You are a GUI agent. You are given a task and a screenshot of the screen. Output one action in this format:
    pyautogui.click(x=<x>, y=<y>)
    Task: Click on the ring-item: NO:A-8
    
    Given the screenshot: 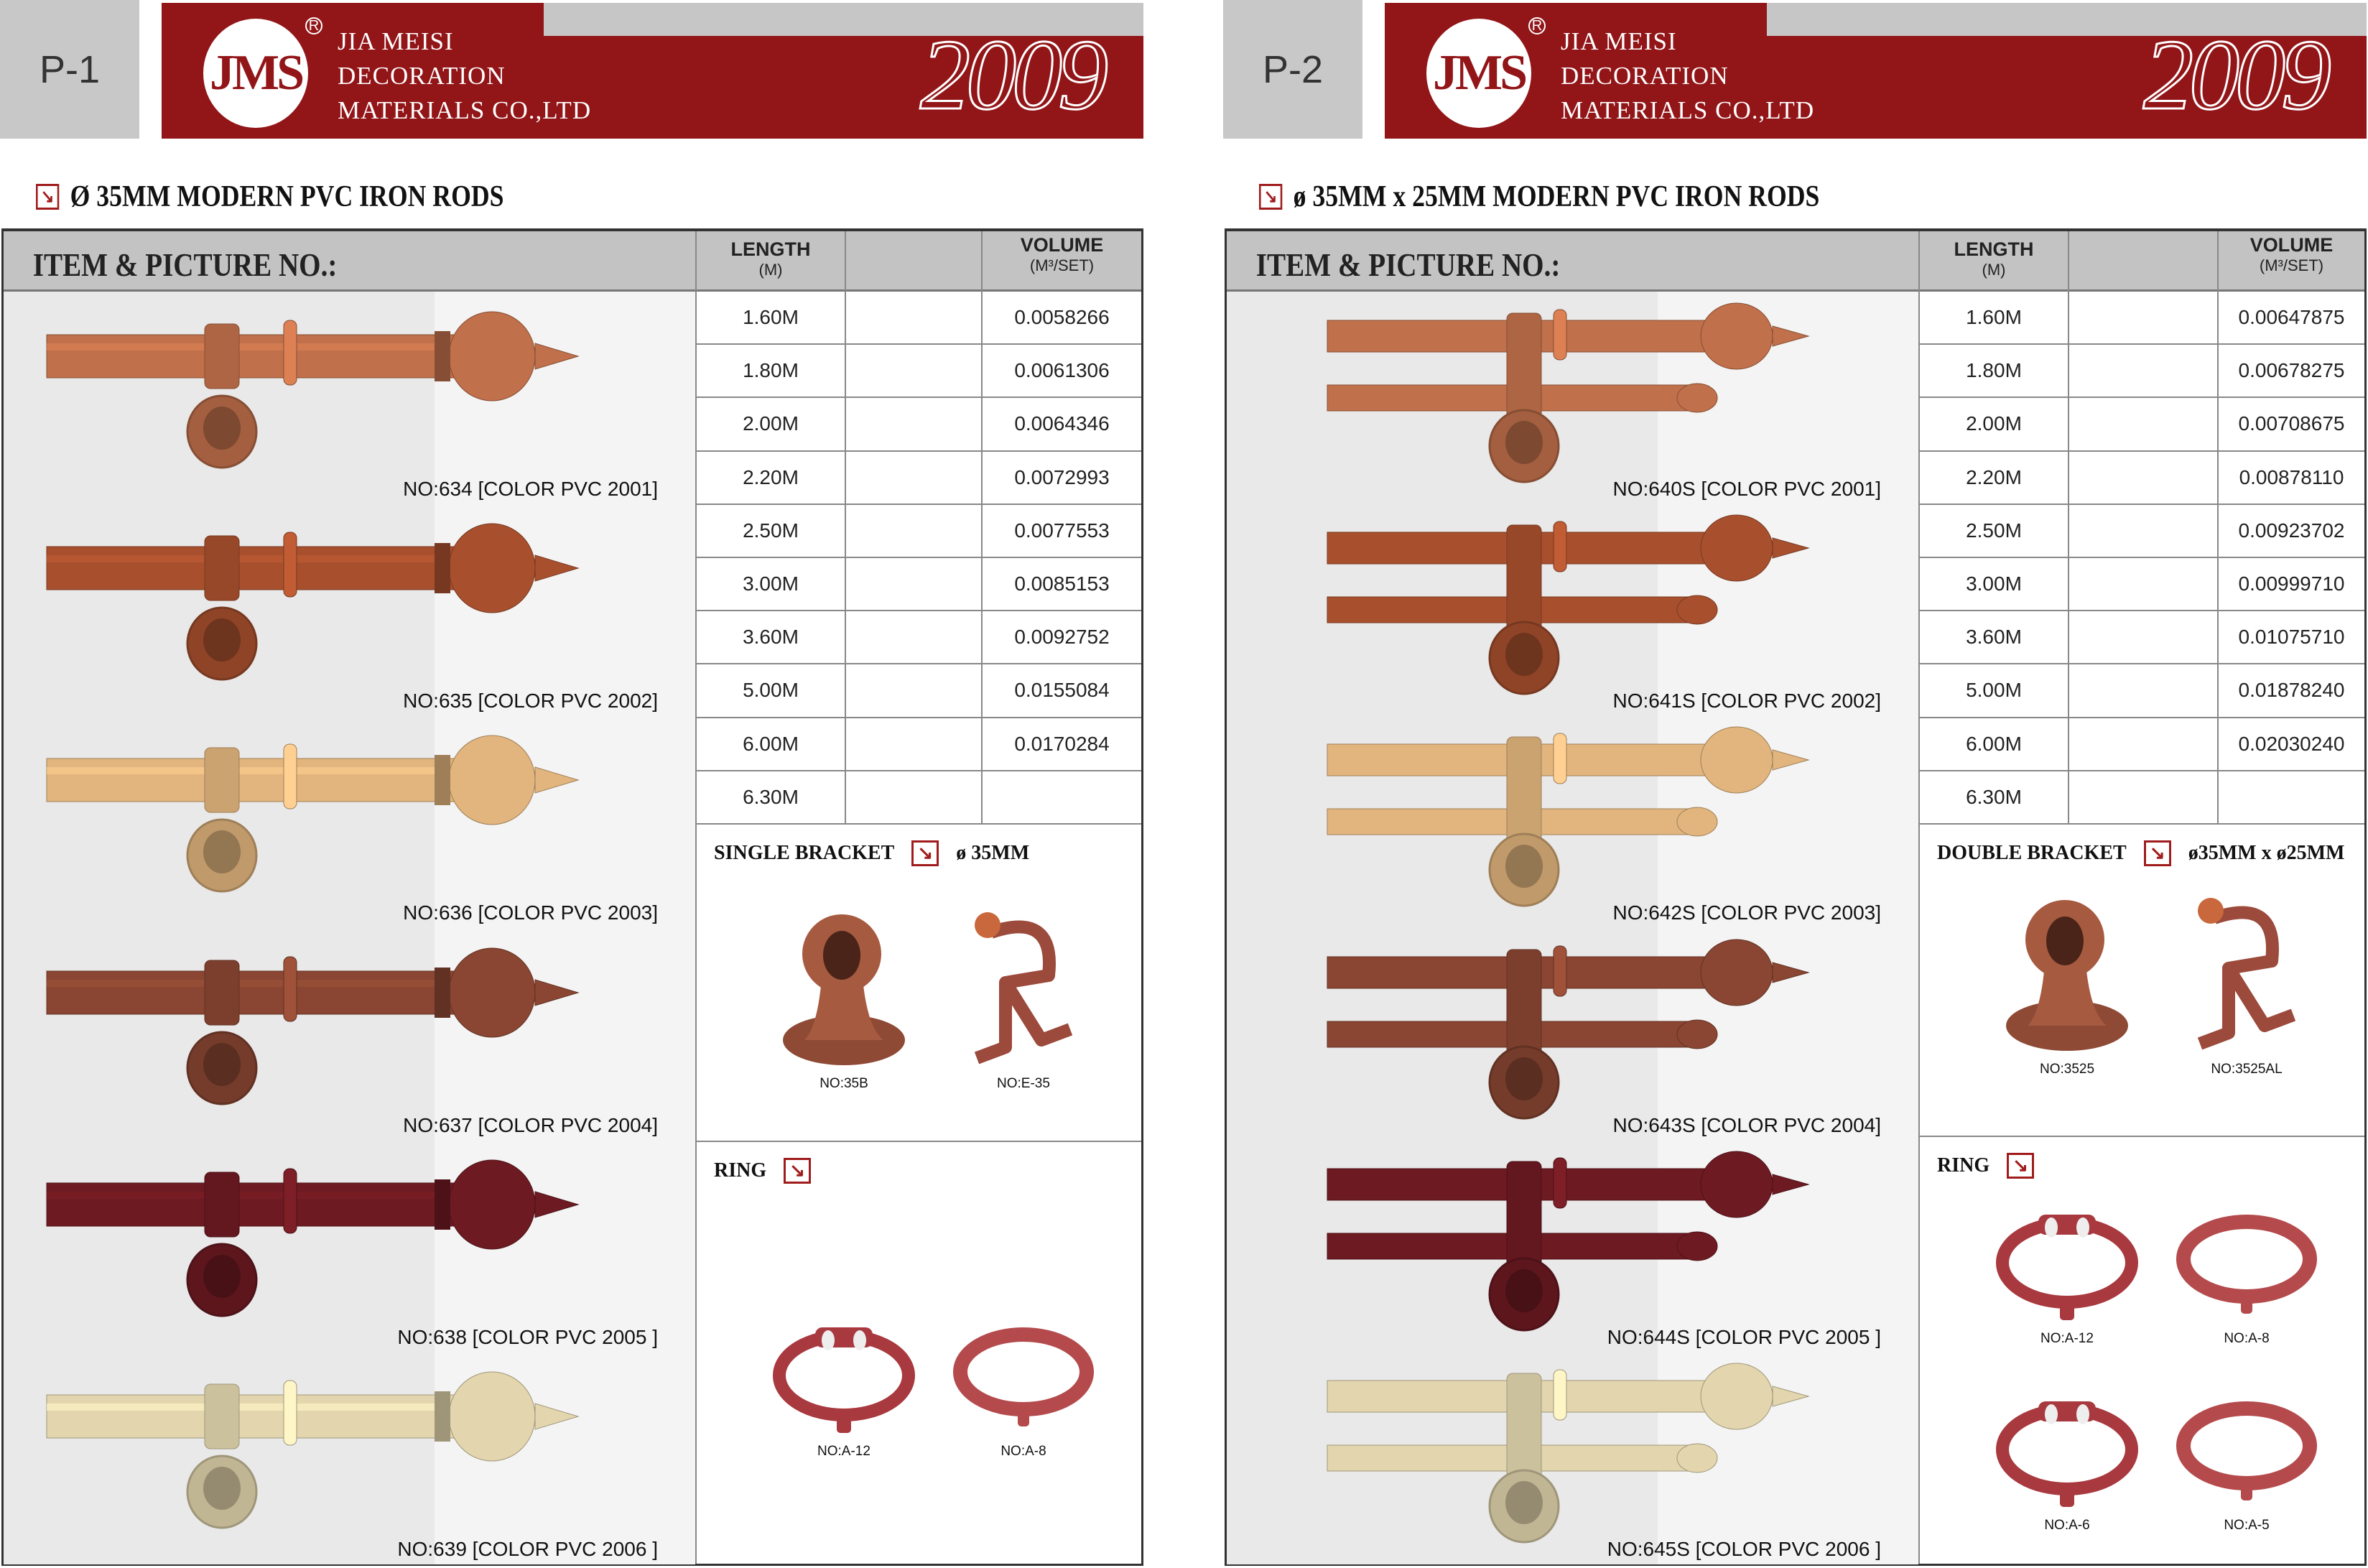 What is the action you would take?
    pyautogui.click(x=1024, y=1387)
    